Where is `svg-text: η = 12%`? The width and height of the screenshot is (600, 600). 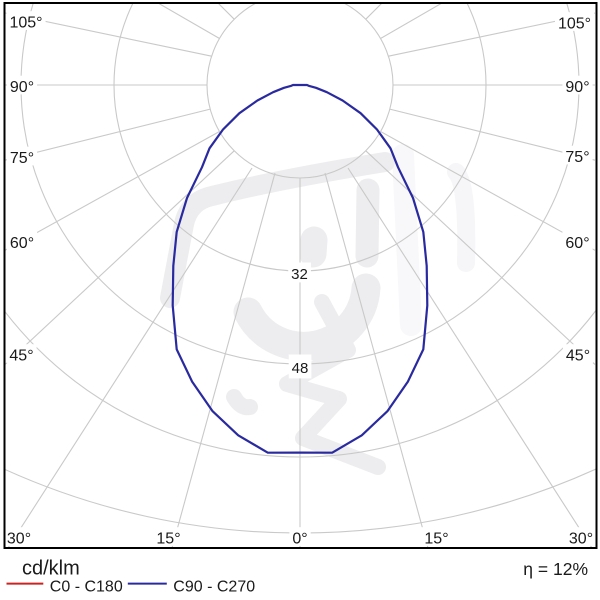
svg-text: η = 12% is located at coordinates (555, 569).